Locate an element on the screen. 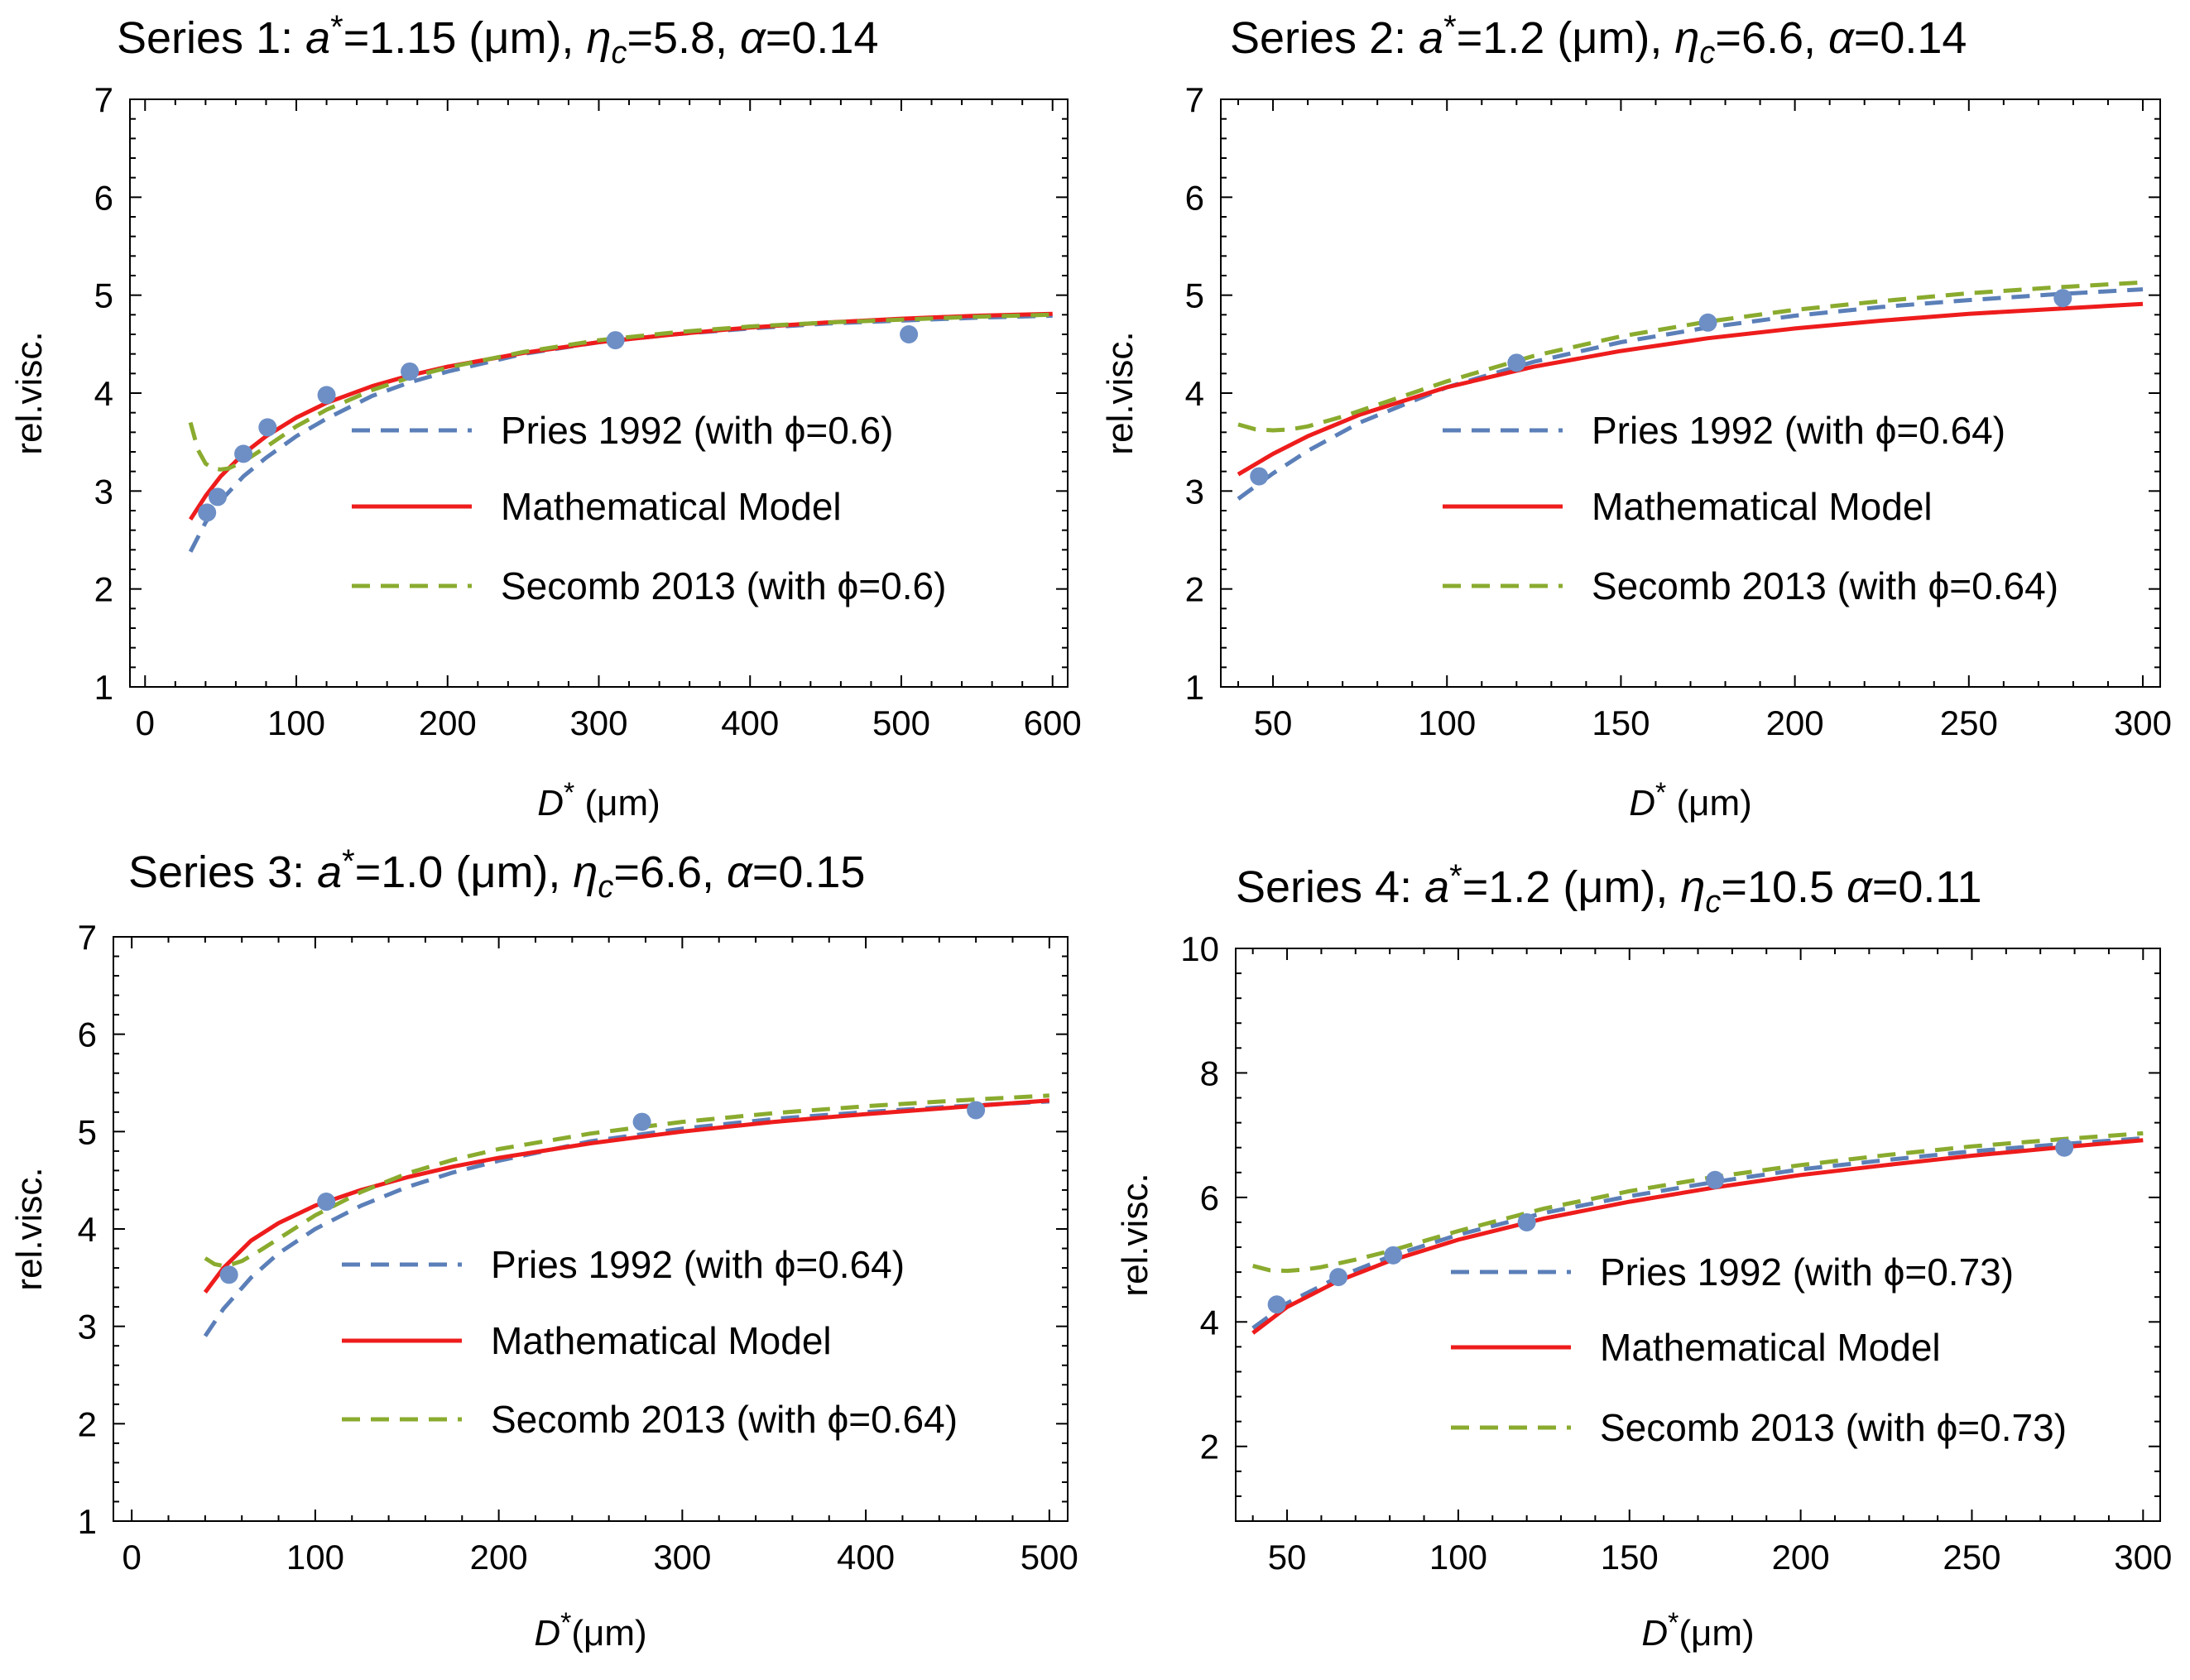 This screenshot has width=2190, height=1680. legend-label-pries: Pries 1992 (with ϕ=0.6) is located at coordinates (697, 430).